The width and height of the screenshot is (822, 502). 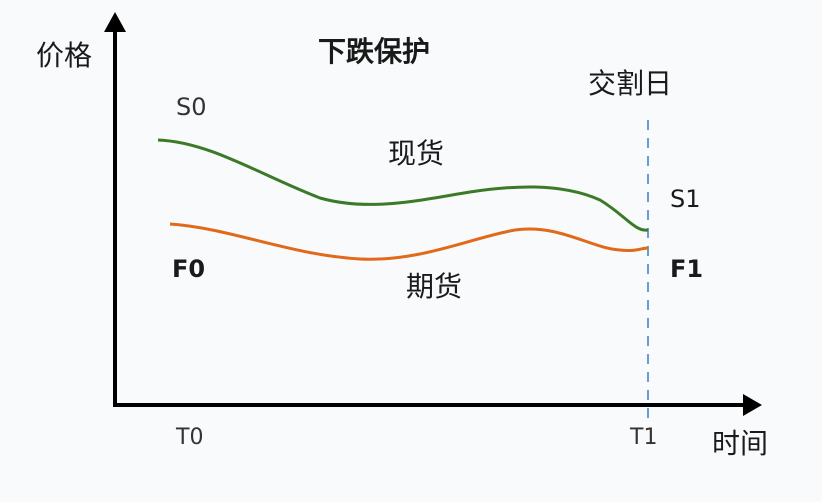 I want to click on spot-end-label: S1, so click(x=685, y=199).